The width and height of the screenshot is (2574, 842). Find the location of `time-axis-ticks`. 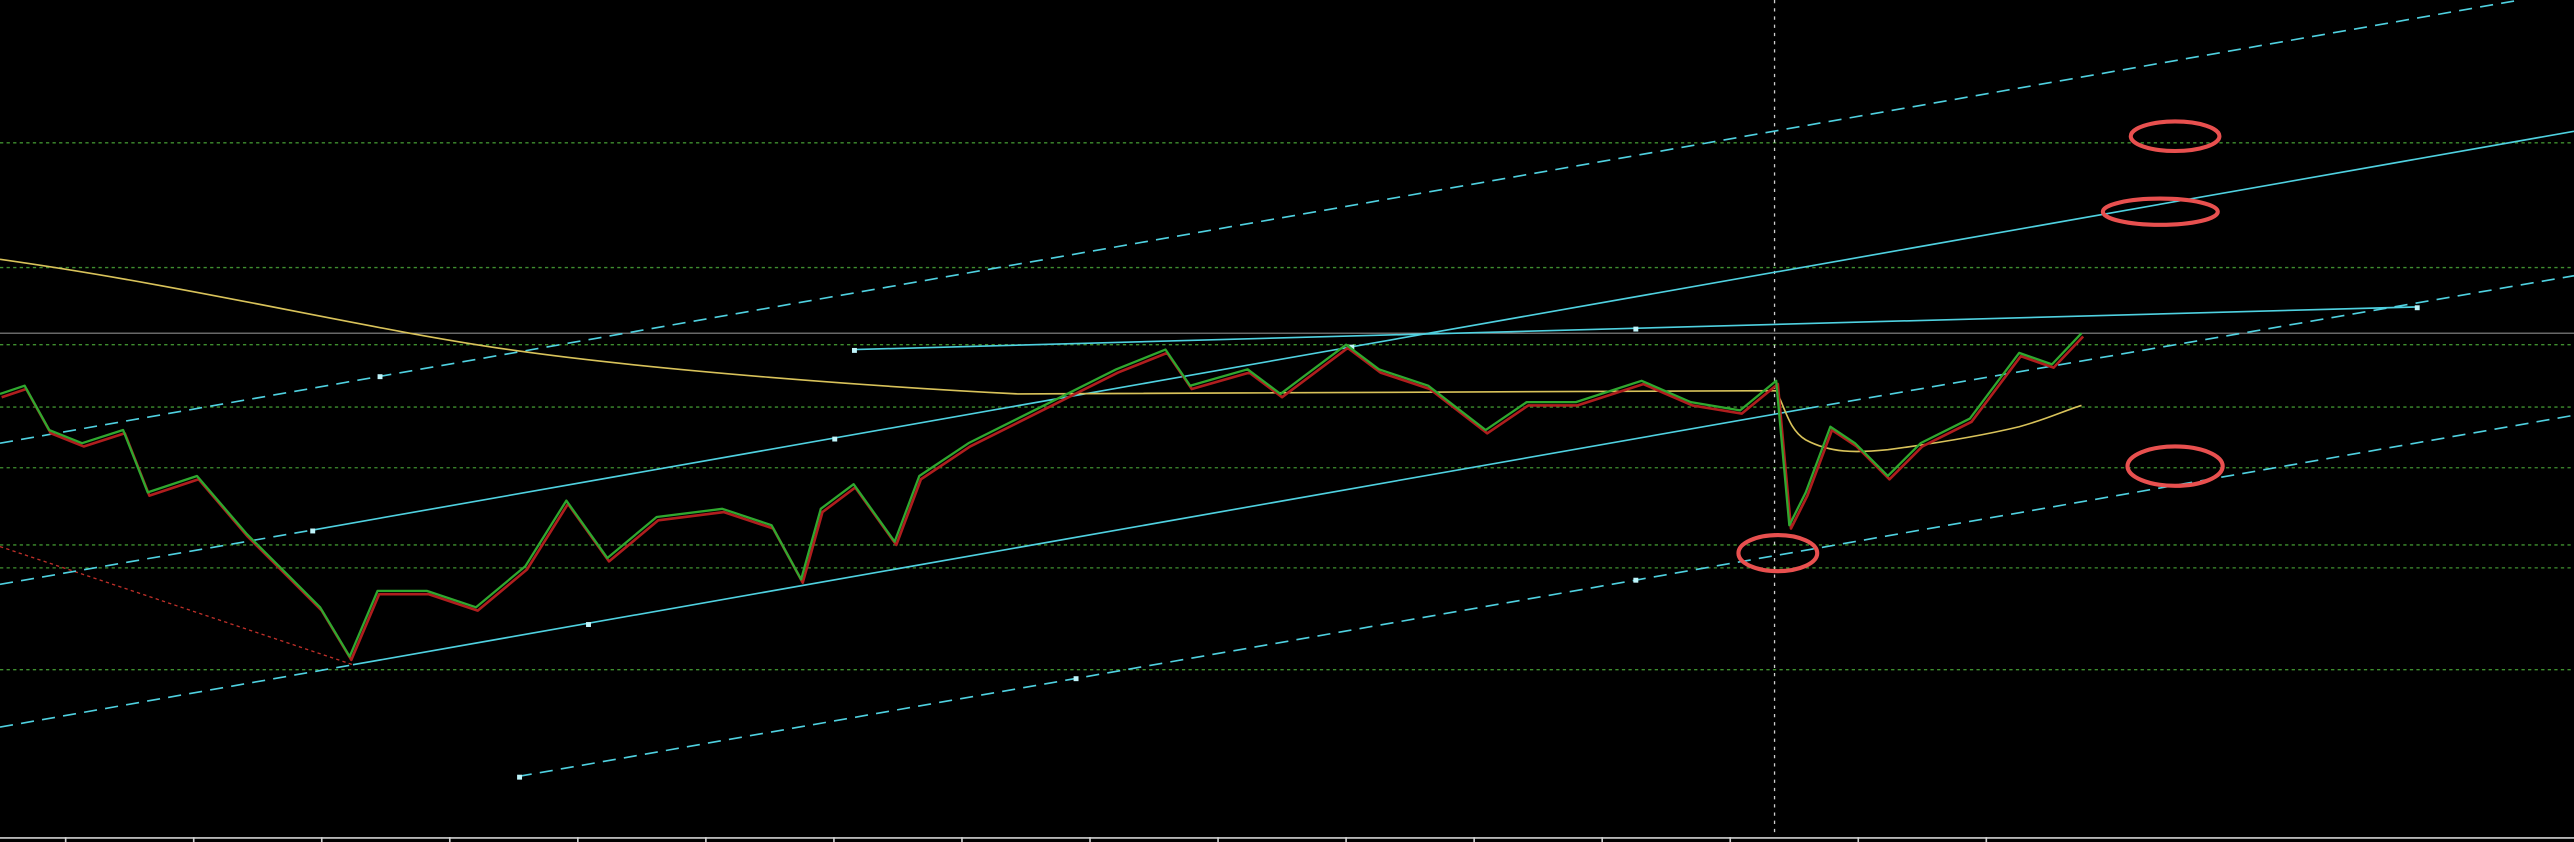

time-axis-ticks is located at coordinates (1026, 839).